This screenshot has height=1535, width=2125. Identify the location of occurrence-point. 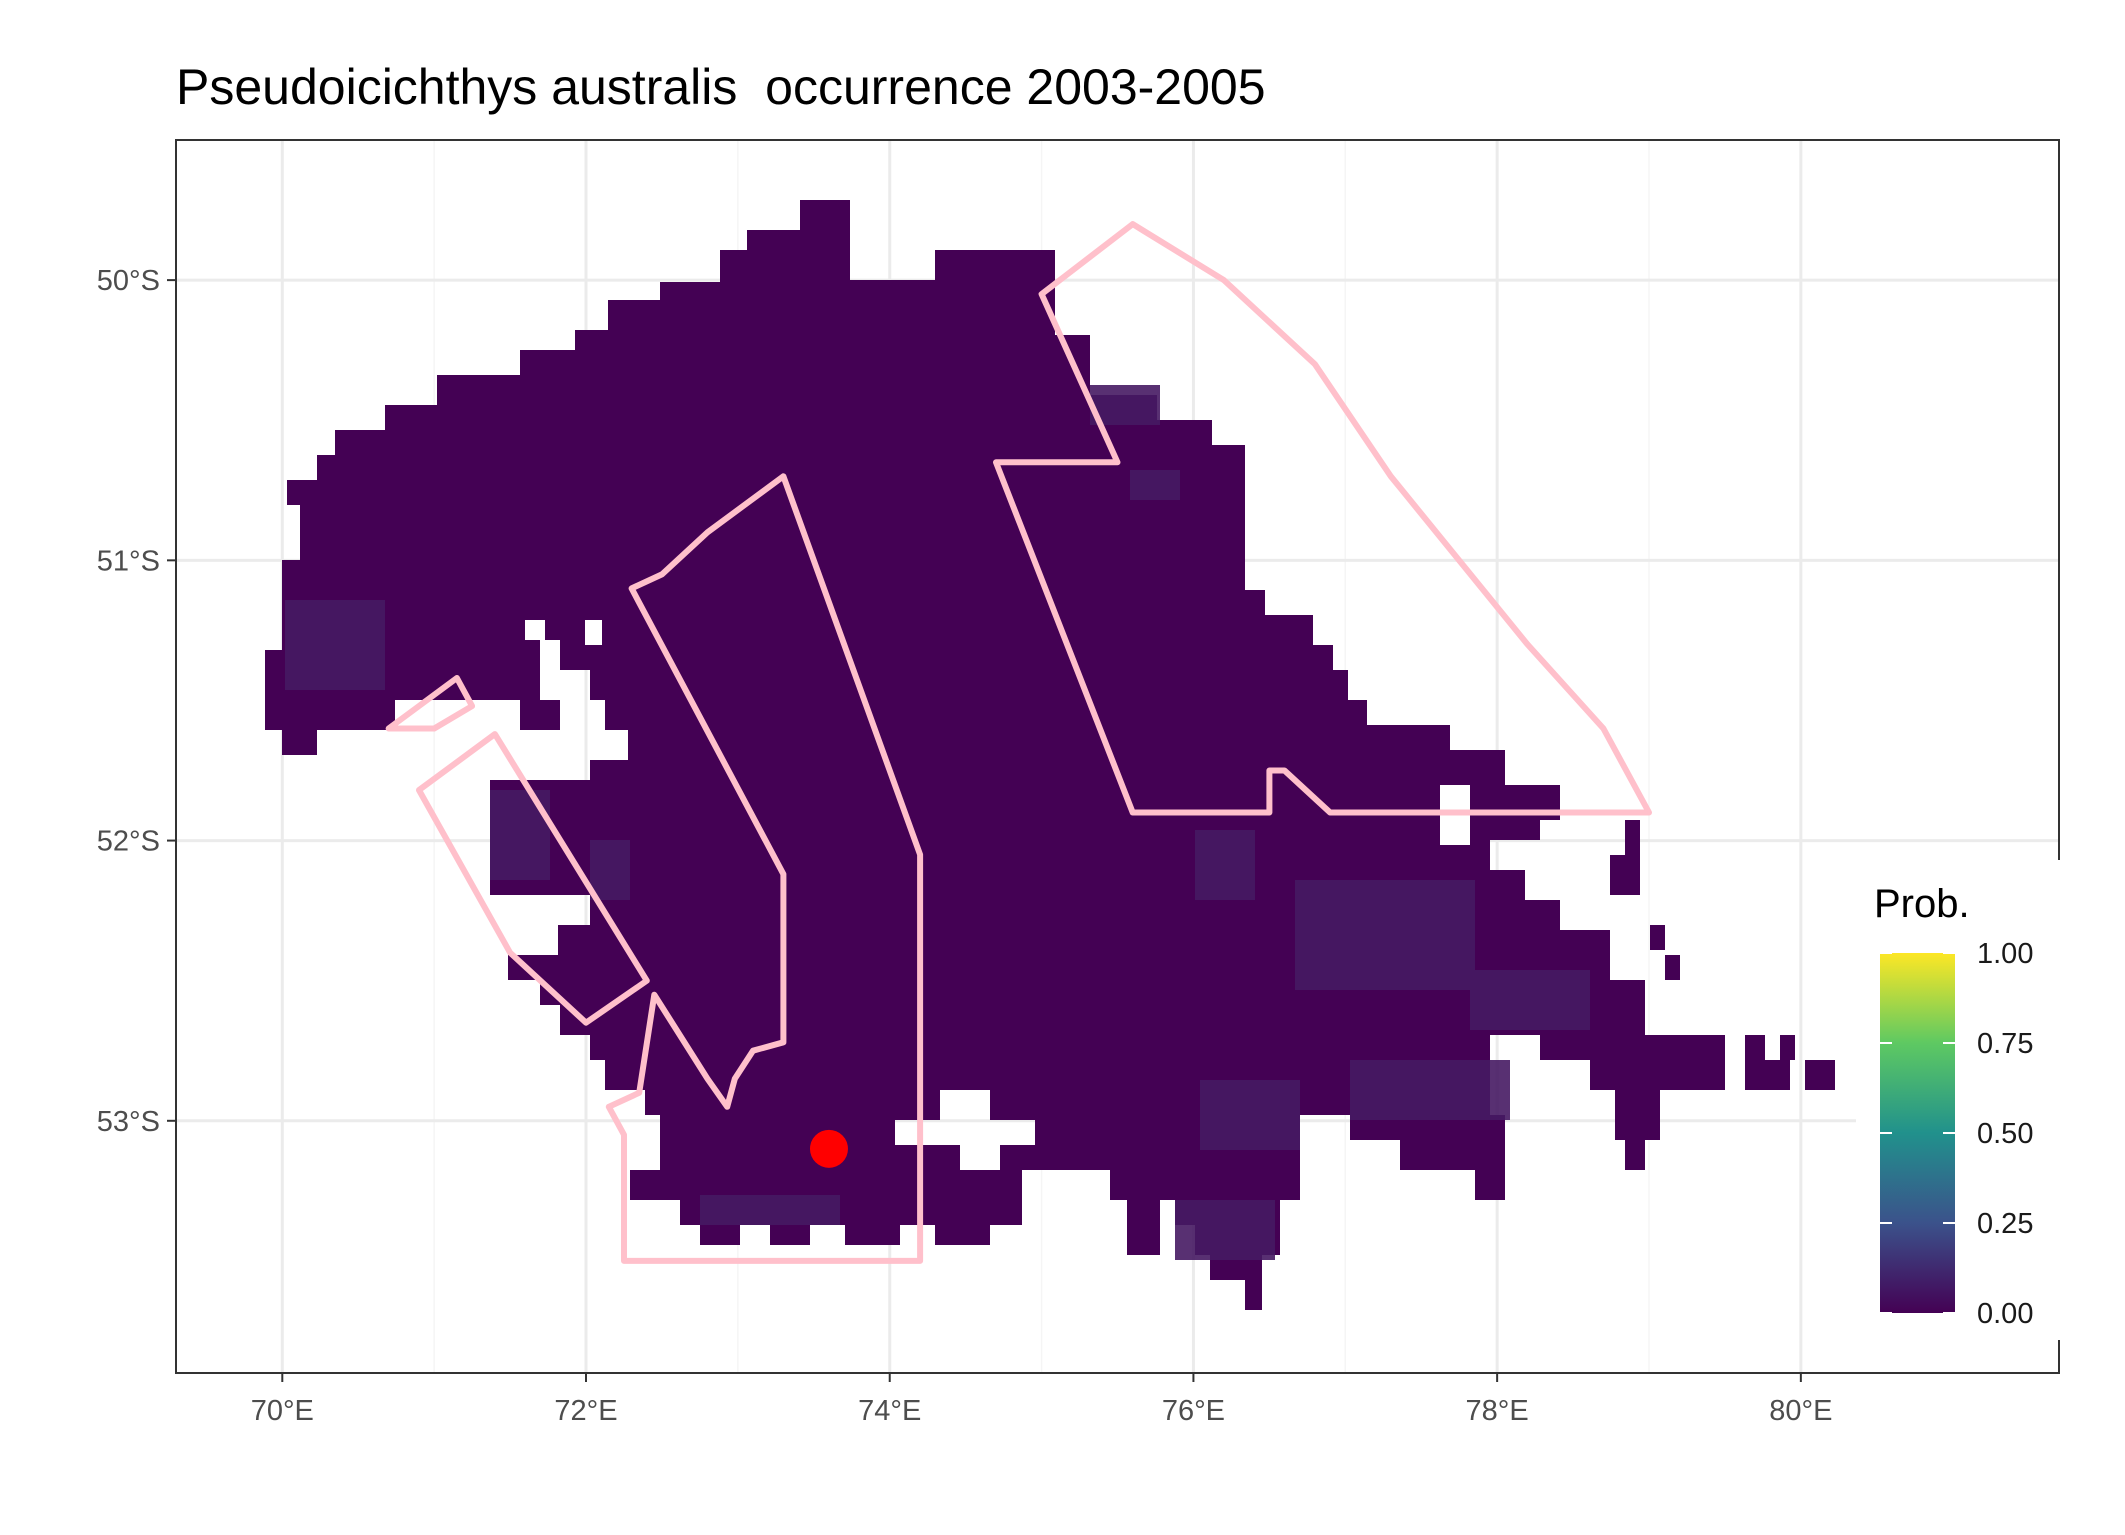
(828, 1148).